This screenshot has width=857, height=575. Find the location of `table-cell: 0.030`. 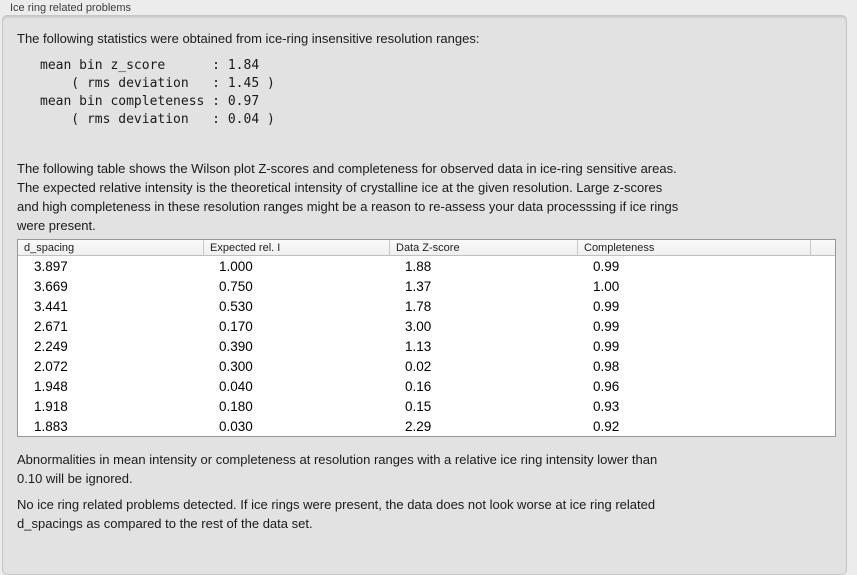

table-cell: 0.030 is located at coordinates (236, 426).